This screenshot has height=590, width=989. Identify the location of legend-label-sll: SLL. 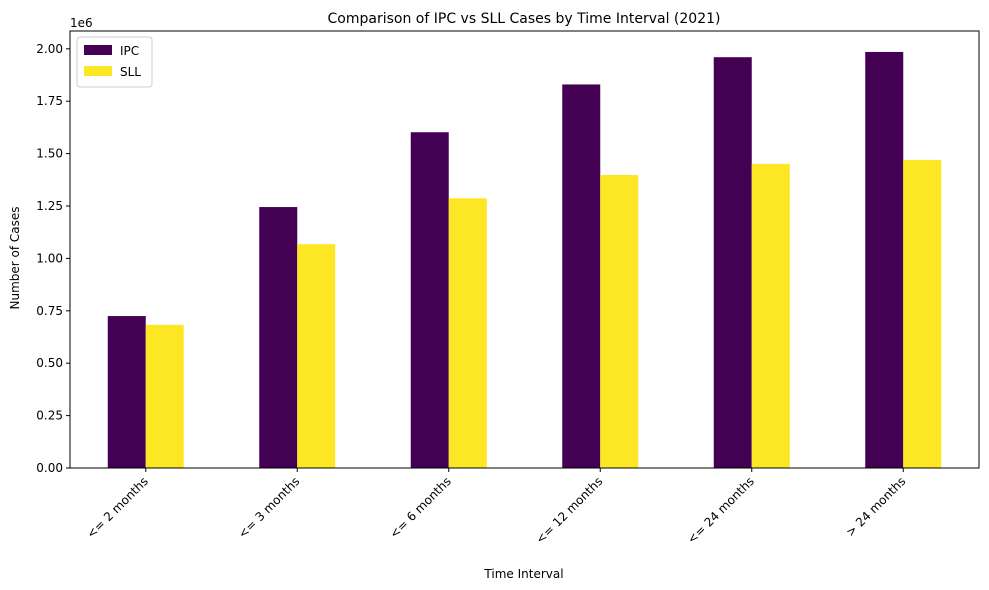
(130, 72).